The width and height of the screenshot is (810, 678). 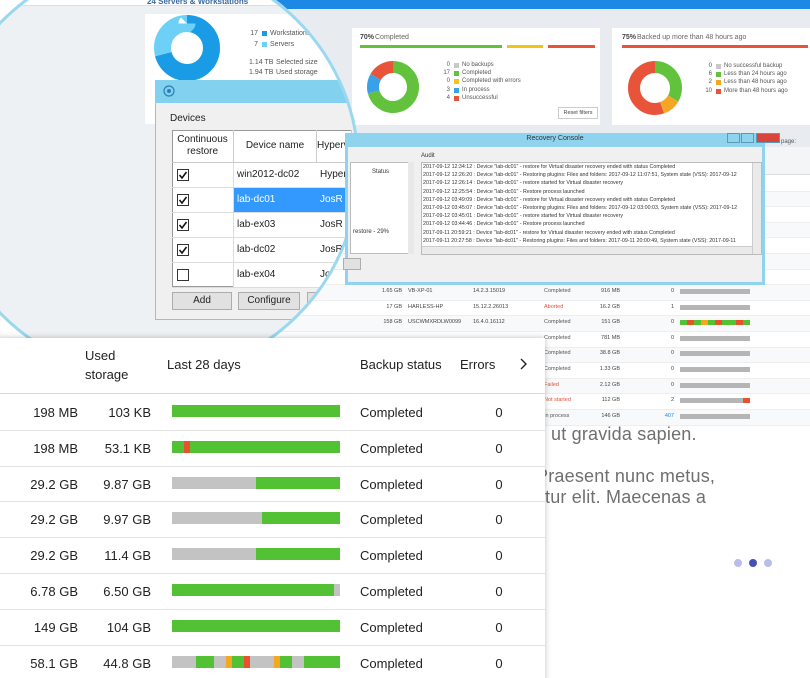 I want to click on body-text: Praesent nunc metus,, so click(x=626, y=476).